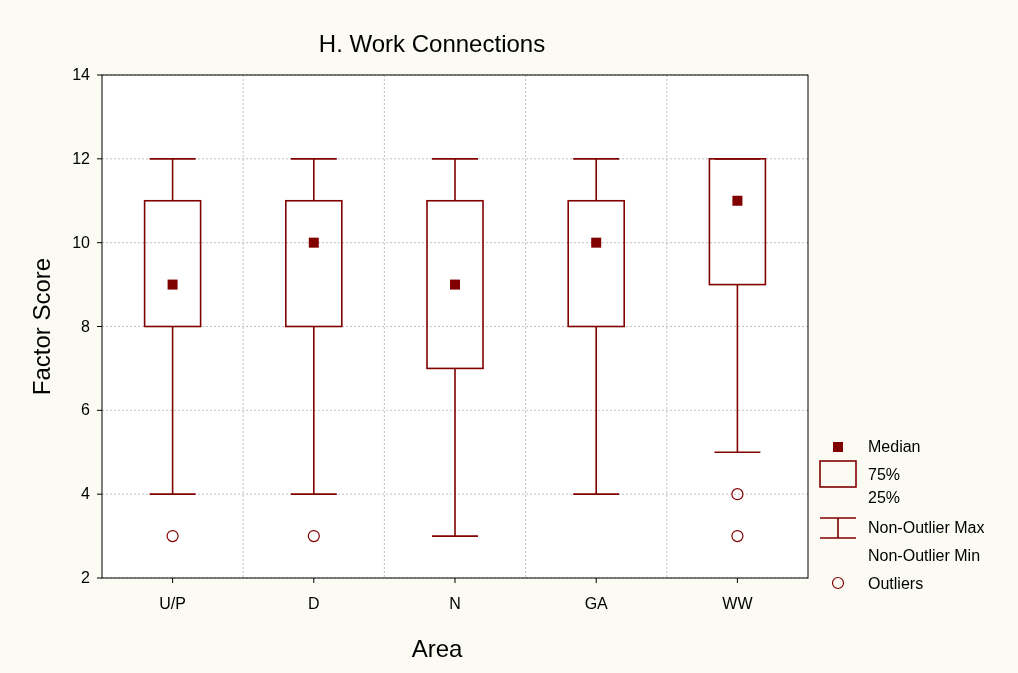 This screenshot has height=673, width=1018. Describe the element at coordinates (884, 474) in the screenshot. I see `text: 75%` at that location.